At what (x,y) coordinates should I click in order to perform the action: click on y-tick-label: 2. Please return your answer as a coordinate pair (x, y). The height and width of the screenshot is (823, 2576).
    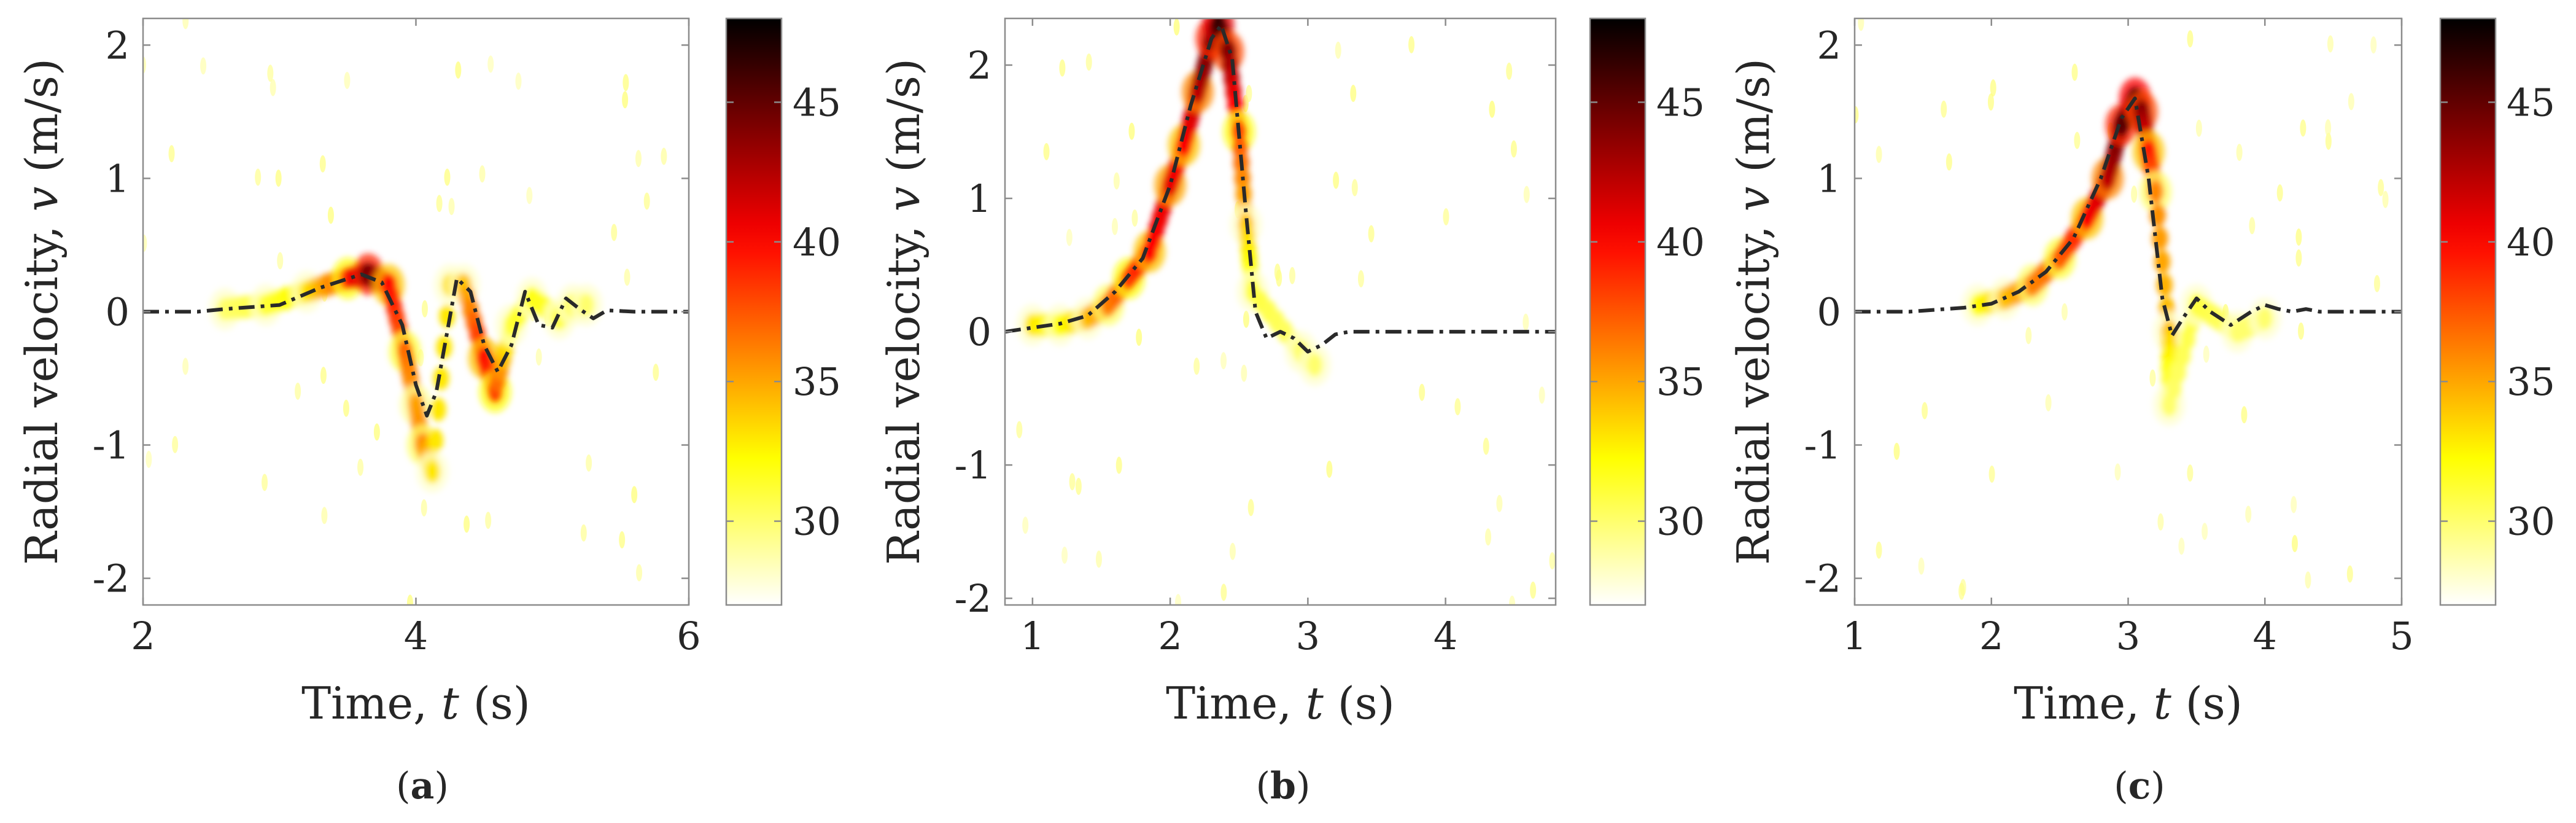
    Looking at the image, I should click on (1829, 45).